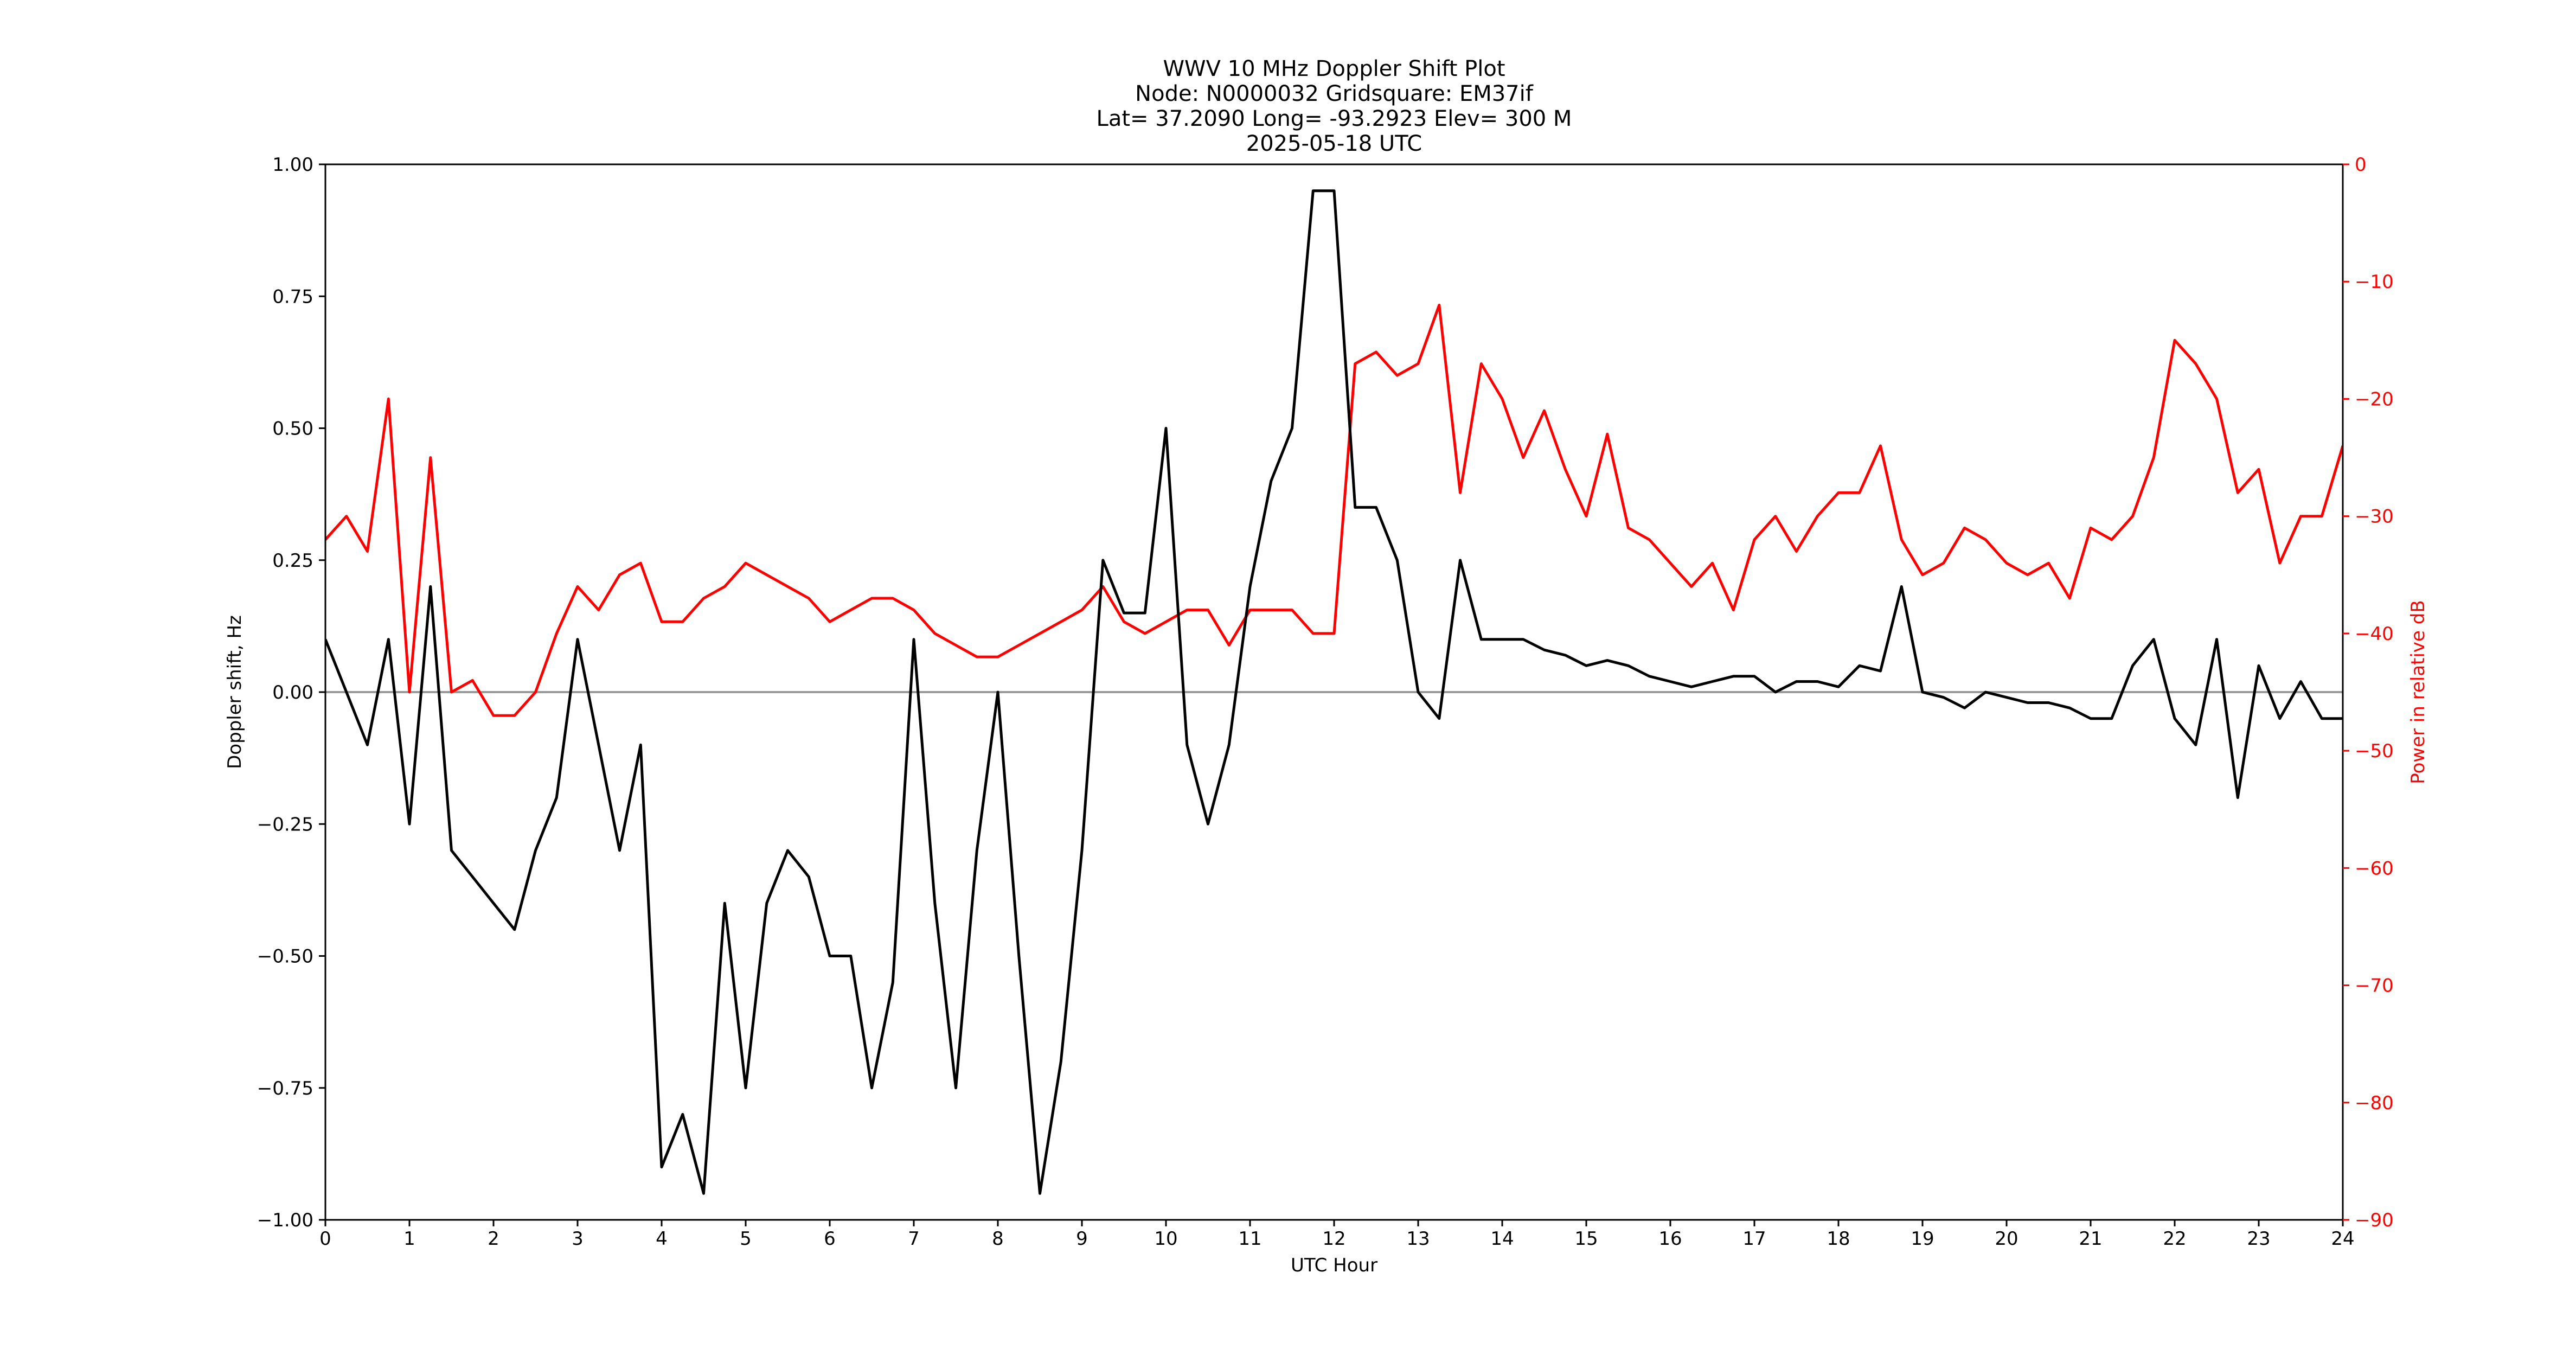 The image size is (2576, 1356). I want to click on x-tick-label: 11, so click(1249, 1239).